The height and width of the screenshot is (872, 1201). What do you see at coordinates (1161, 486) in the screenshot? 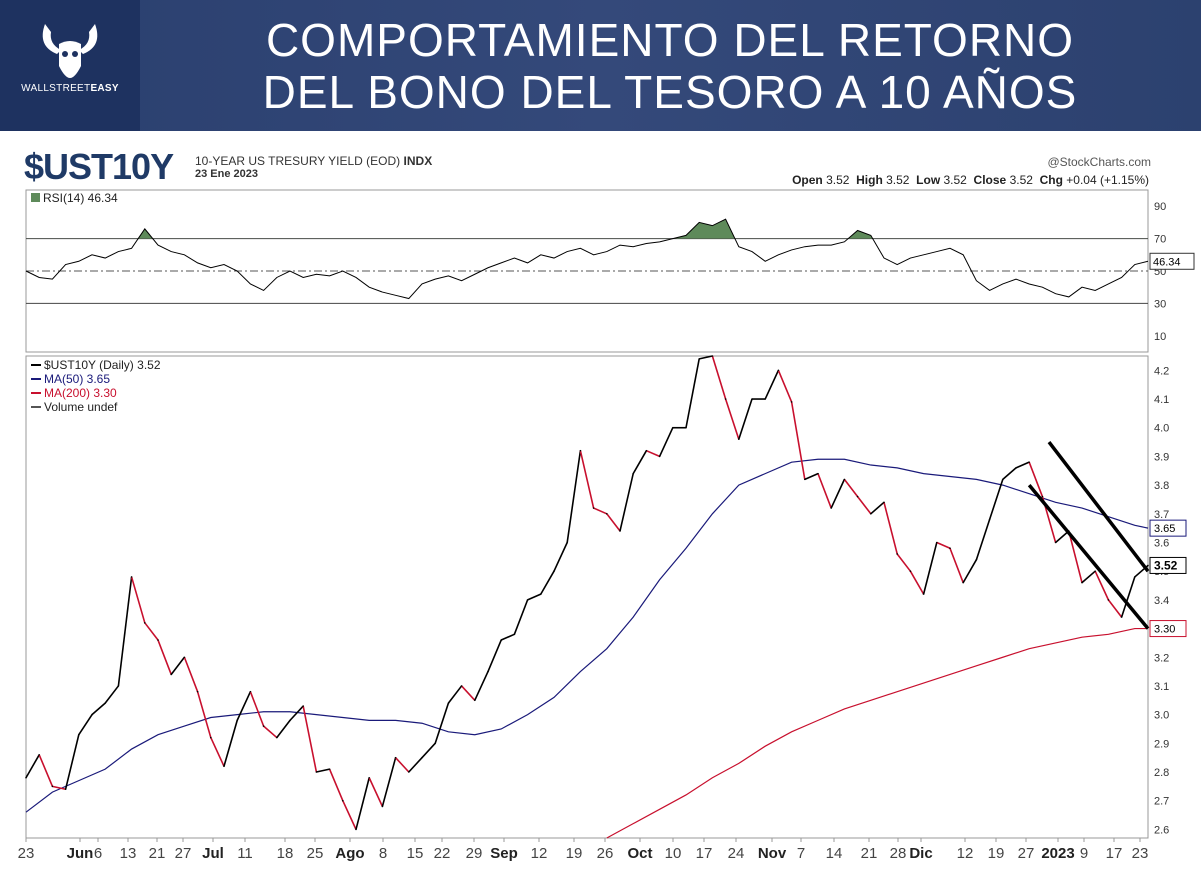
I see `price-tick-label: 3.8` at bounding box center [1161, 486].